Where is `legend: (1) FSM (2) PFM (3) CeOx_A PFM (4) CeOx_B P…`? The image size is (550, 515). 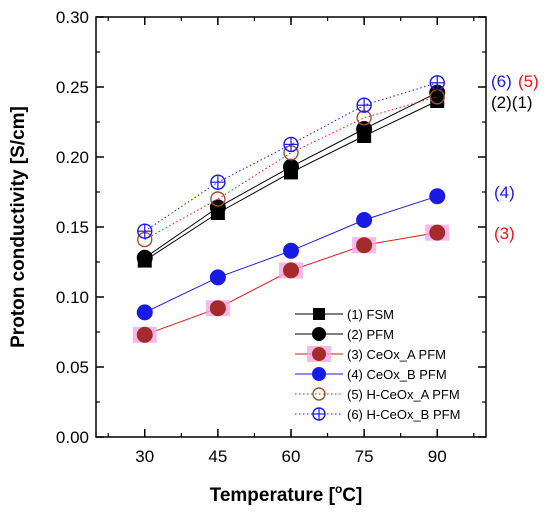 legend: (1) FSM (2) PFM (3) CeOx_A PFM (4) CeOx_B P… is located at coordinates (381, 365).